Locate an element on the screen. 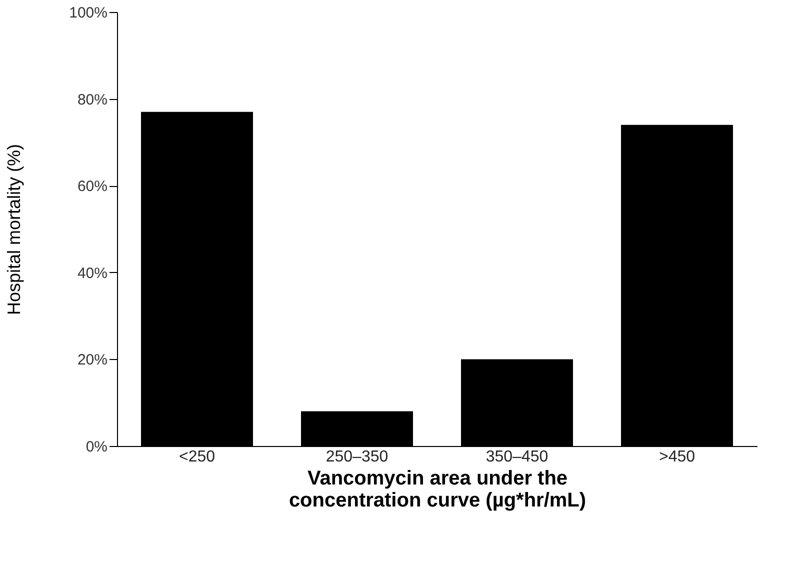  x-tick-label: >450 is located at coordinates (677, 457).